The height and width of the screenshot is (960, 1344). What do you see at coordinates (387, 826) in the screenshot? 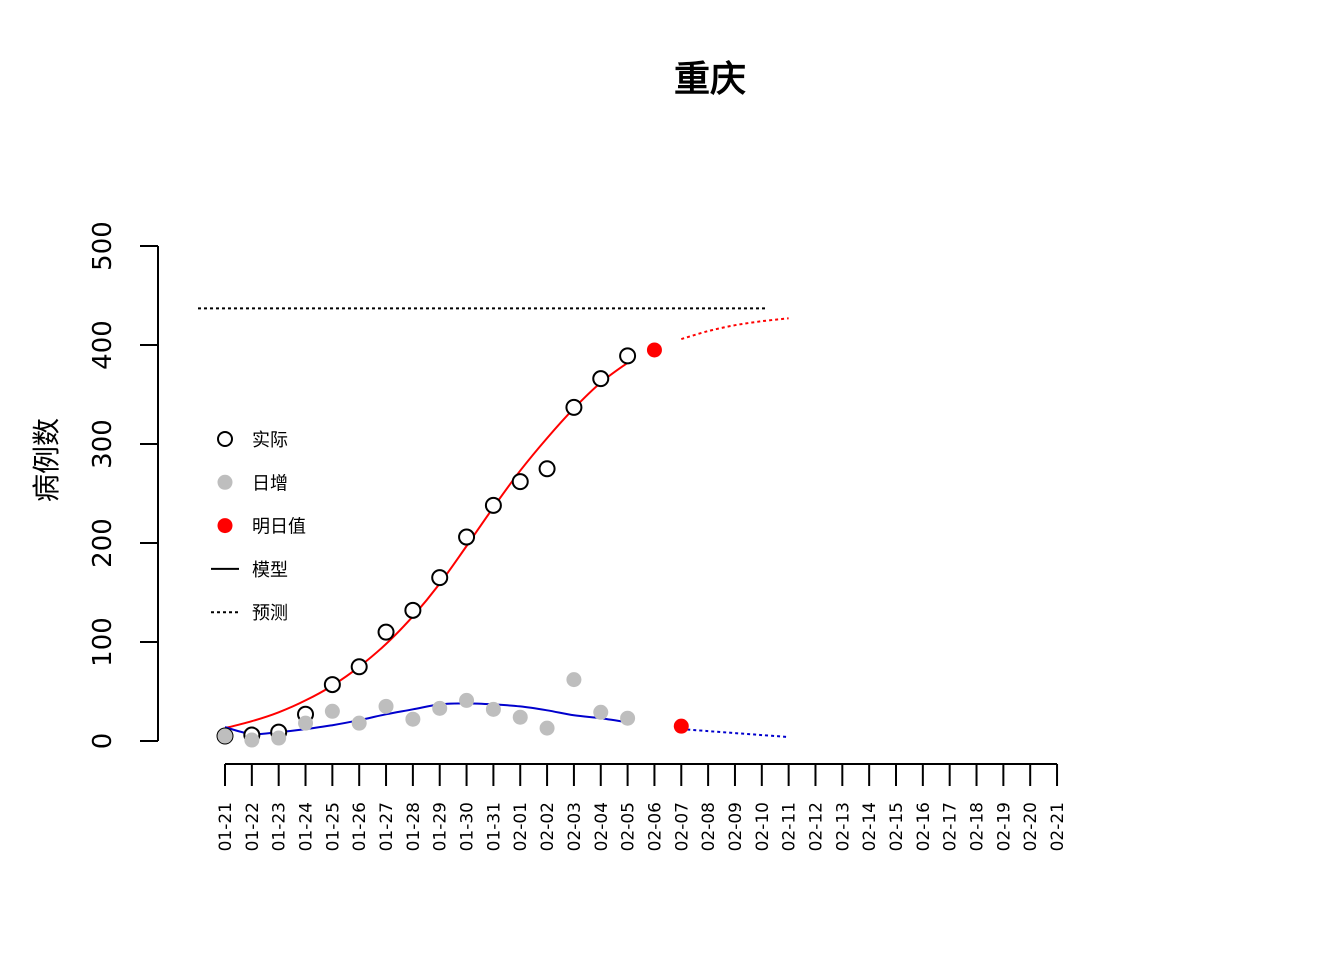
I see `x-tick-label: 01-27` at bounding box center [387, 826].